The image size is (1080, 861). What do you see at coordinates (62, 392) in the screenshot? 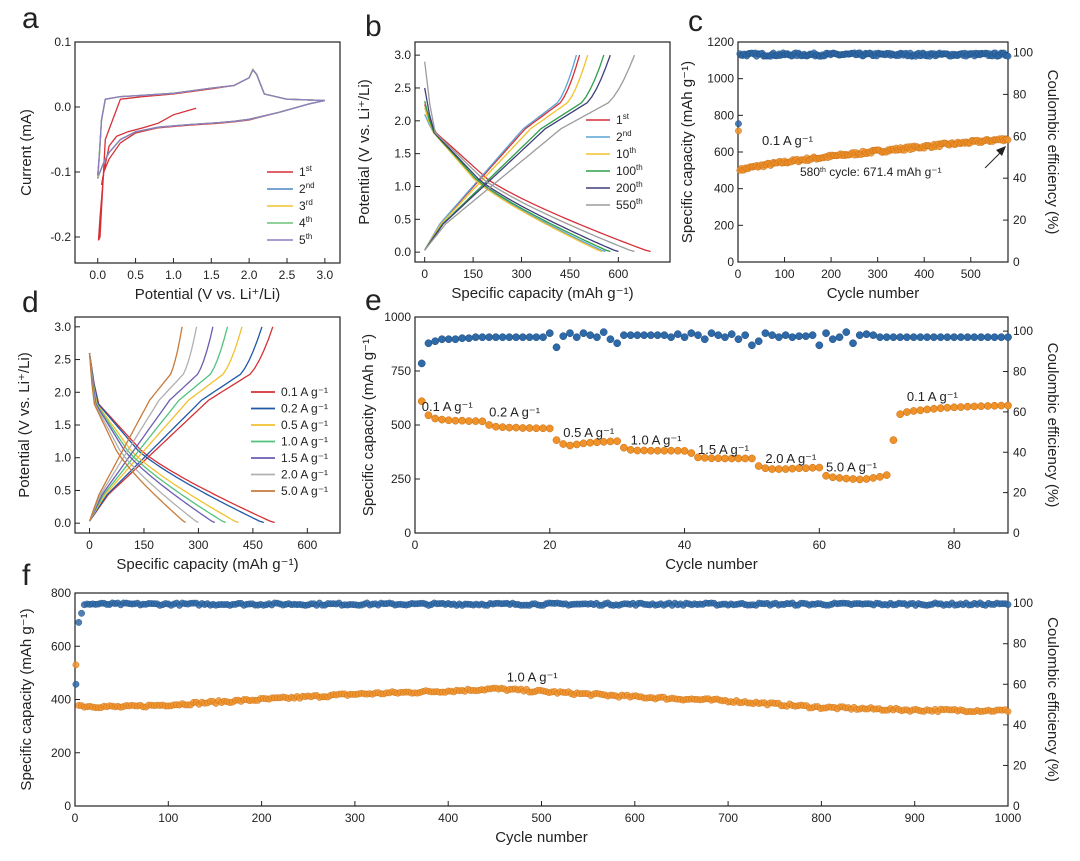
I see `y-tick-label: 2.0` at bounding box center [62, 392].